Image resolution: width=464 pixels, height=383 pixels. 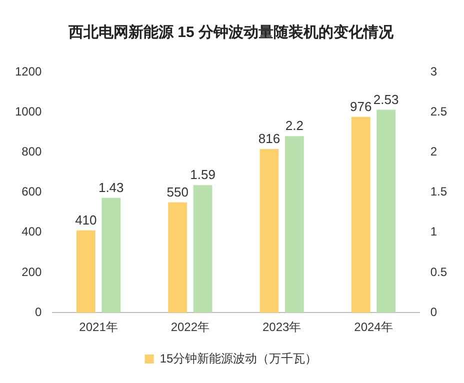 I want to click on y2-tick-label: 0.5, so click(x=439, y=271).